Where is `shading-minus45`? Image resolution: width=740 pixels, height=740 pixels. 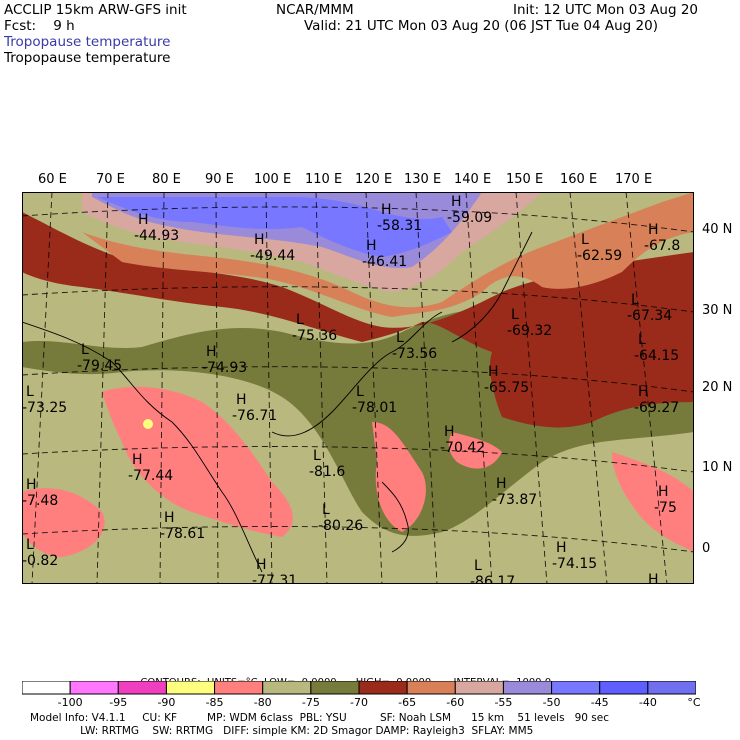 shading-minus45 is located at coordinates (274, 227).